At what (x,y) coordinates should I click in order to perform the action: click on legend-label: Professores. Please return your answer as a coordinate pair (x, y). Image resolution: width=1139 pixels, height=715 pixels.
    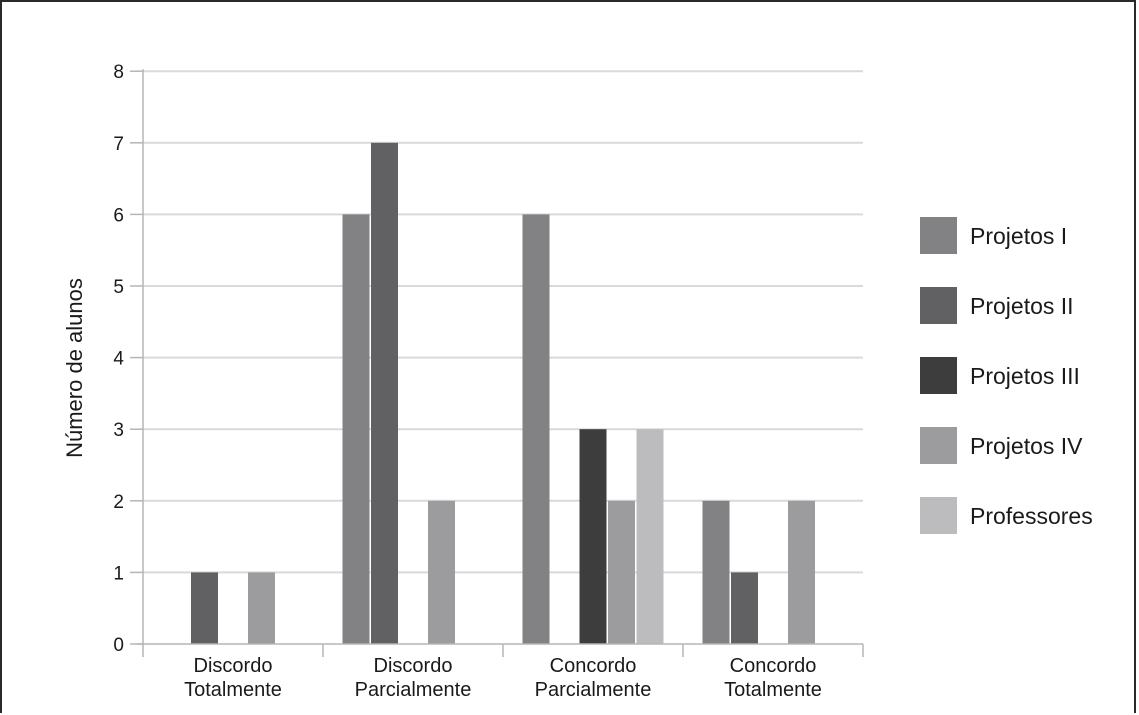
    Looking at the image, I should click on (1031, 516).